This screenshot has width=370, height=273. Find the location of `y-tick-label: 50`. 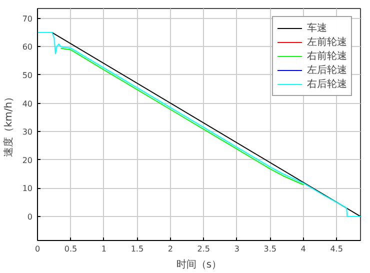

y-tick-label: 50 is located at coordinates (27, 75).